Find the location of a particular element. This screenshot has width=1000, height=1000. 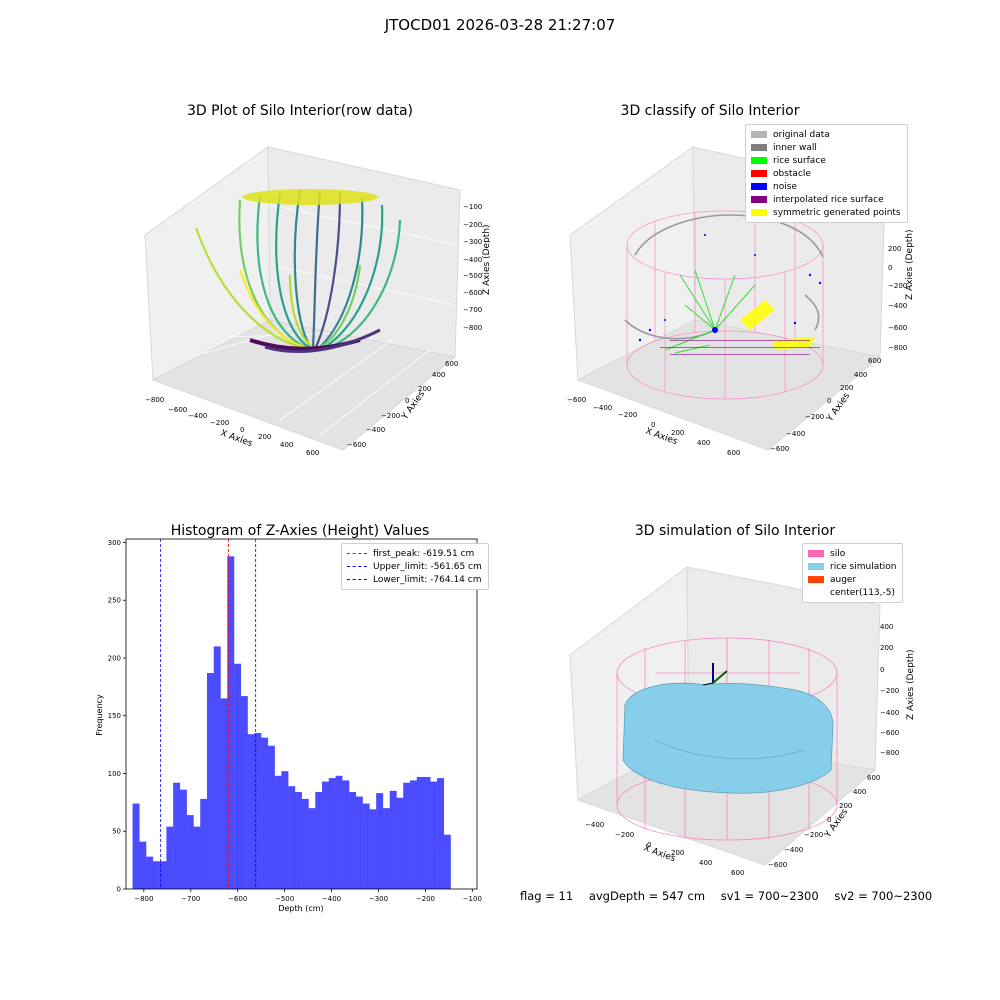

x-tick-label: −800 is located at coordinates (143, 899).